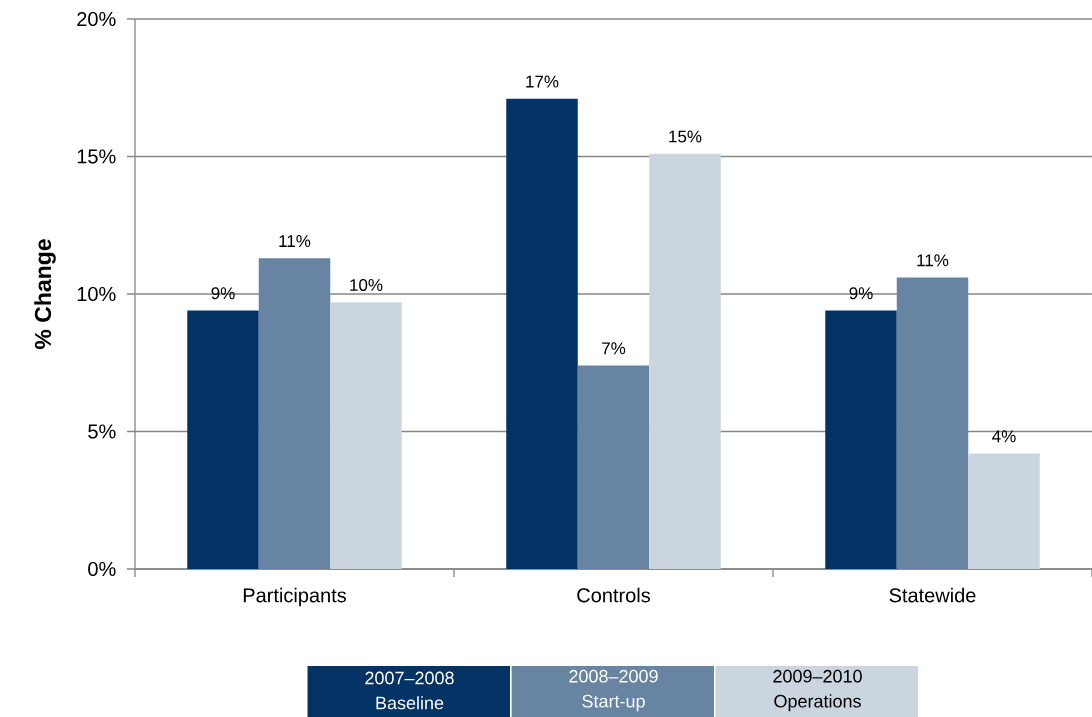 The image size is (1092, 717). Describe the element at coordinates (96, 294) in the screenshot. I see `y-tick-label: 10%` at that location.